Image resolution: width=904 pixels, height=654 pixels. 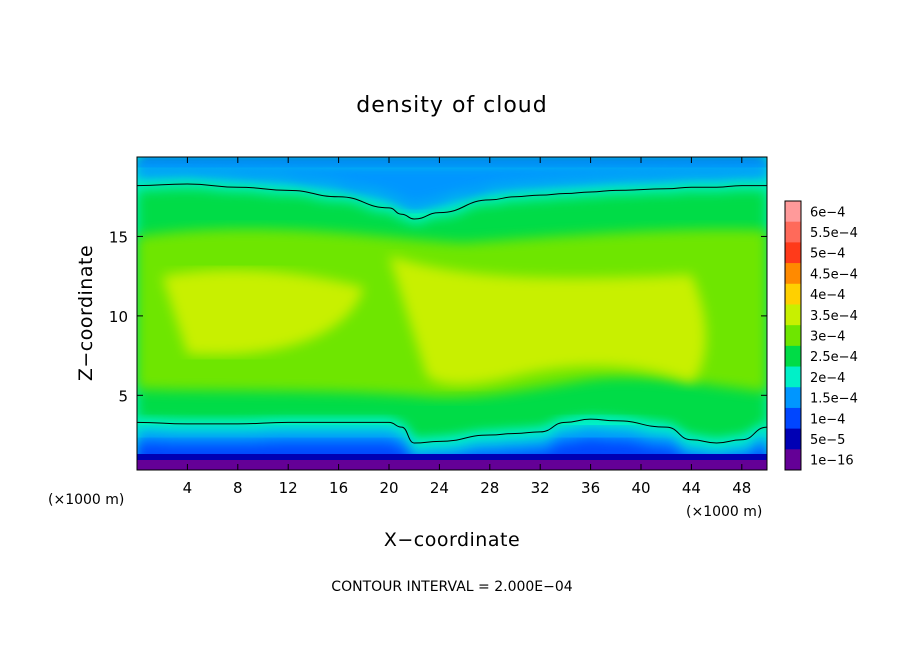 What do you see at coordinates (724, 512) in the screenshot?
I see `x-axis-unit-right: (×1000 m)` at bounding box center [724, 512].